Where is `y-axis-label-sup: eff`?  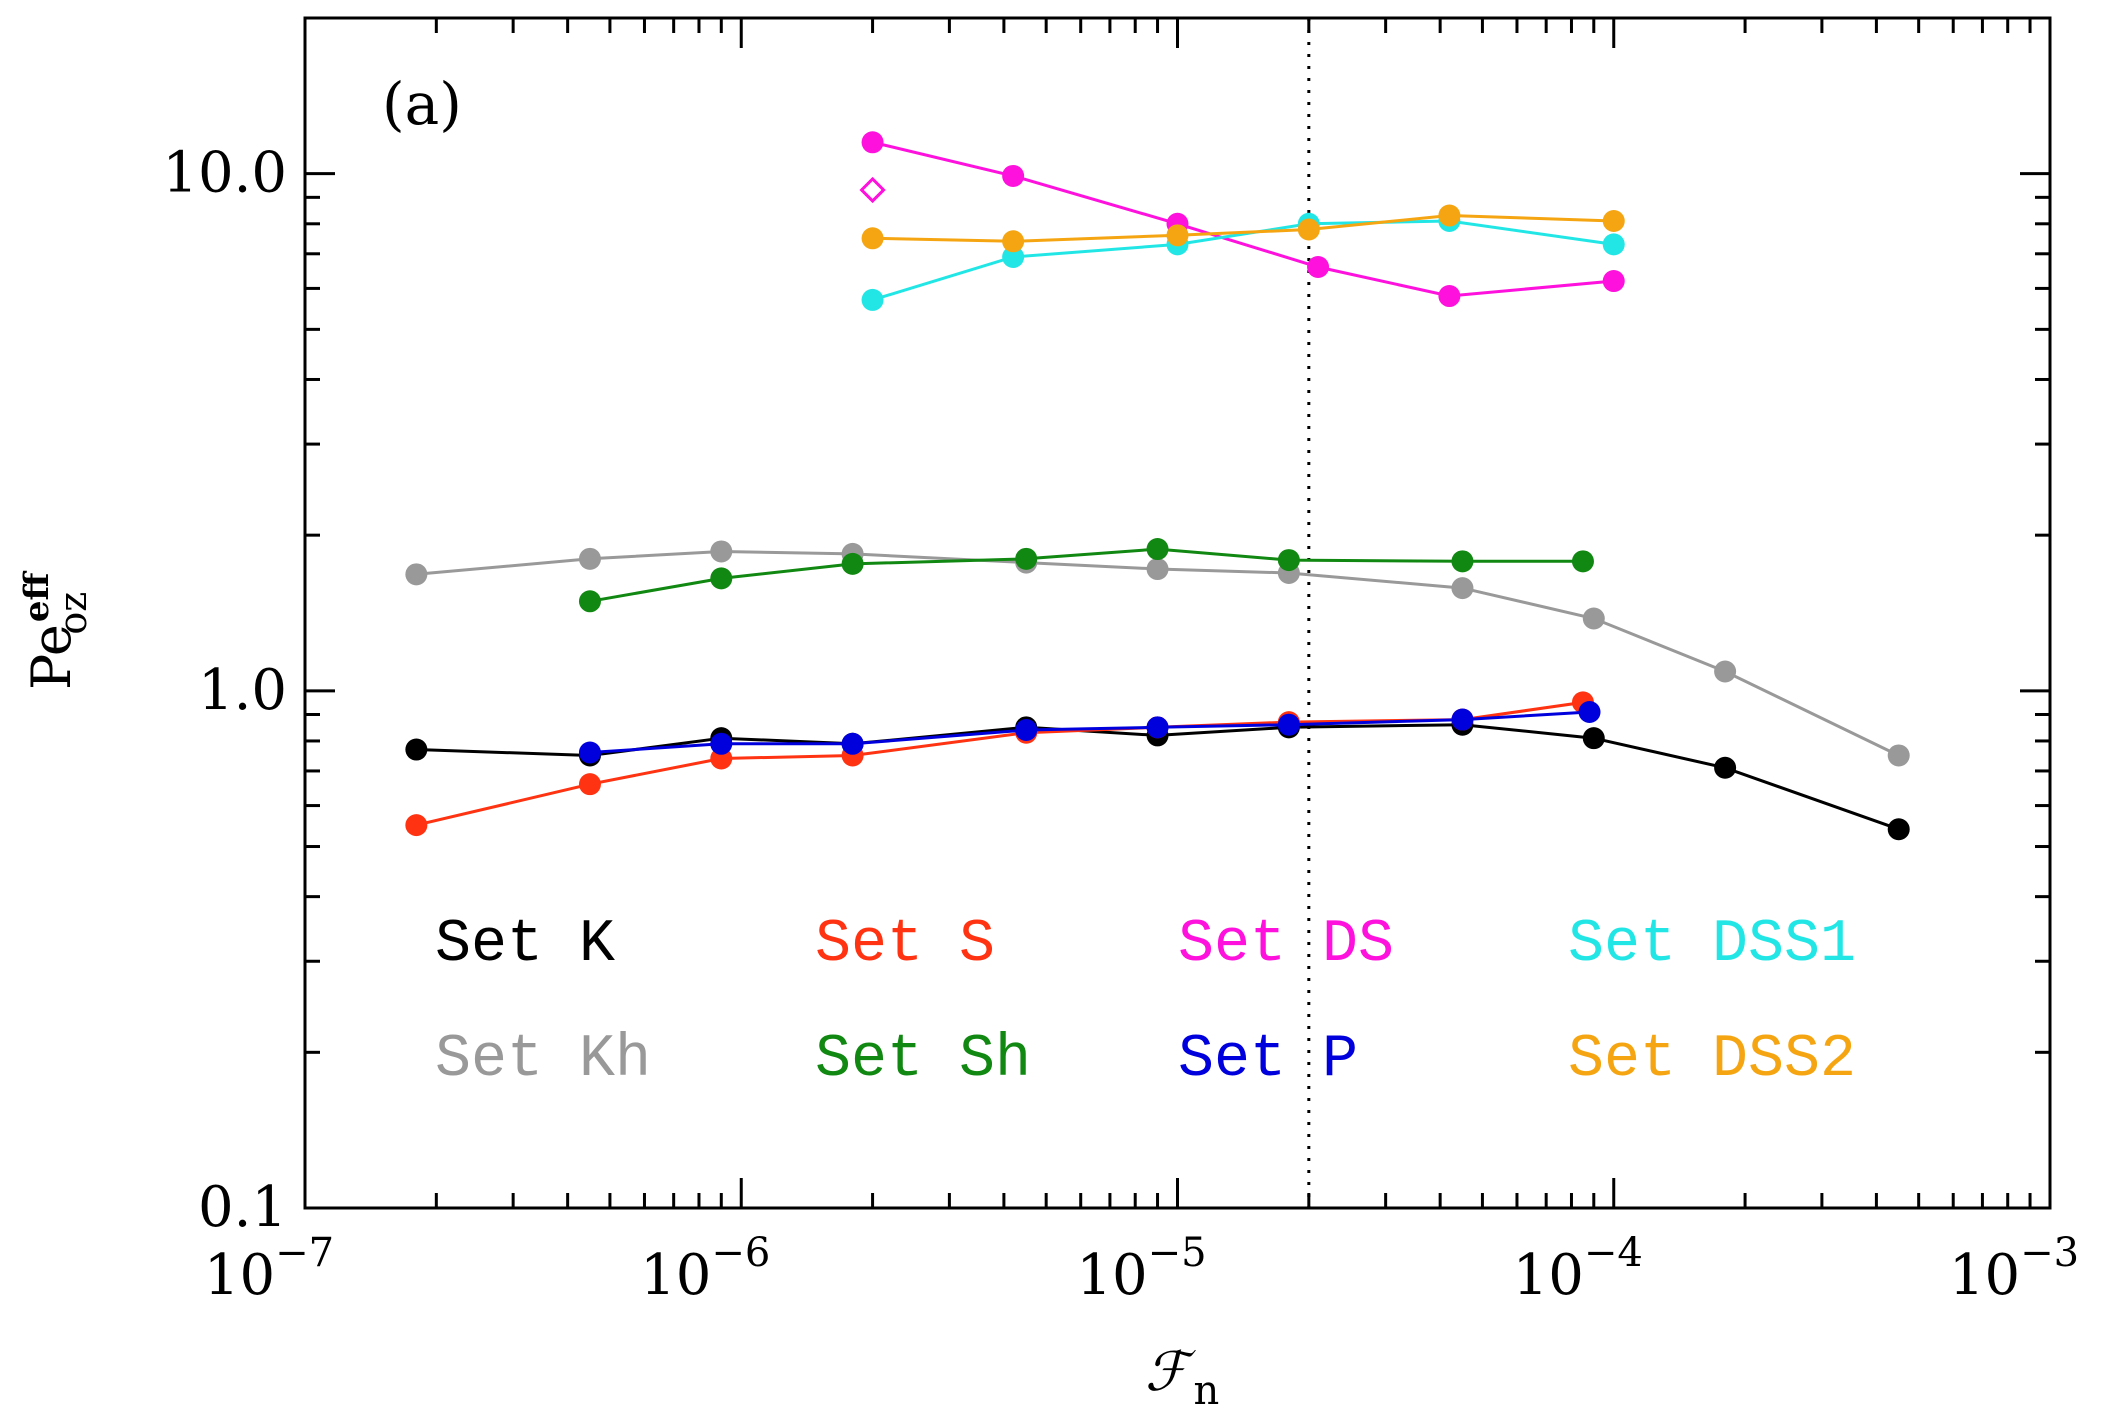 y-axis-label-sup: eff is located at coordinates (37, 596).